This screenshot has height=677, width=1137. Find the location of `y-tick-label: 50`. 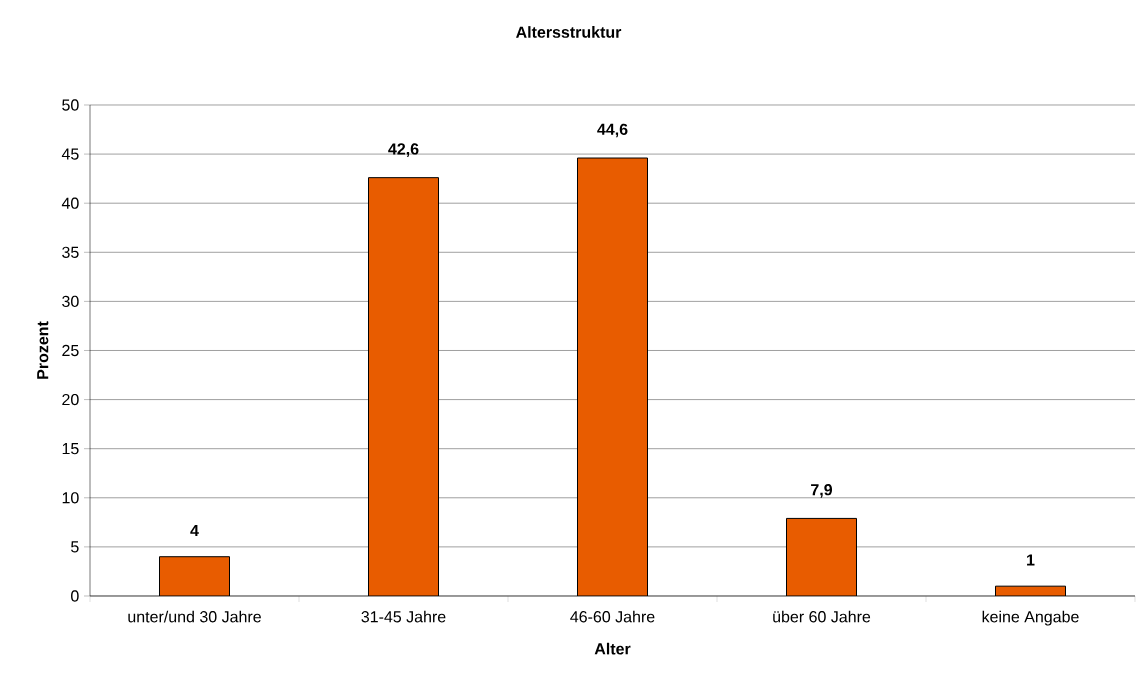

y-tick-label: 50 is located at coordinates (70, 105).